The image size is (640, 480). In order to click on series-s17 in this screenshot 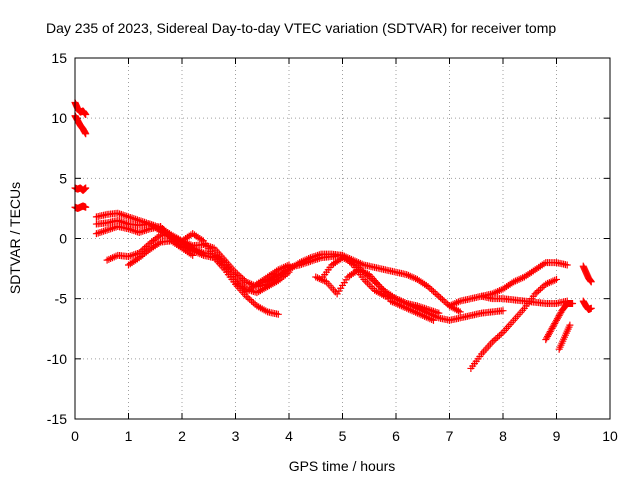, I will do `click(559, 321)`.